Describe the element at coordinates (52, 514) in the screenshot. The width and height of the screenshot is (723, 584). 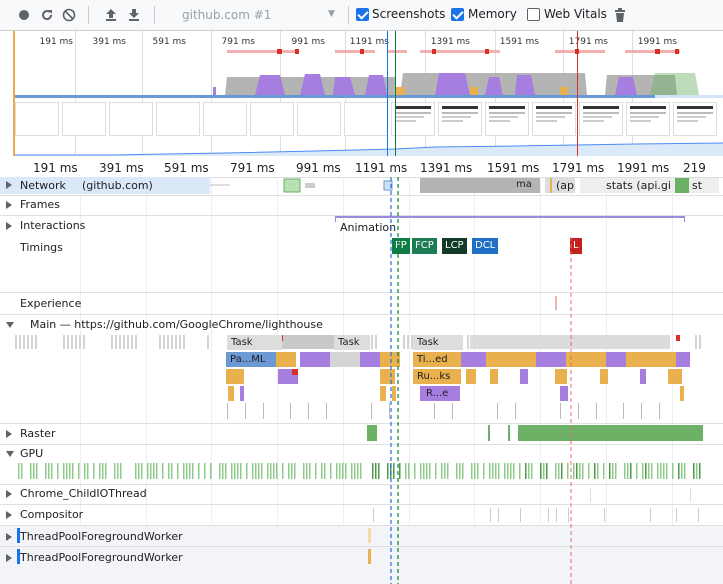
I see `compositor-track-label: Compositor` at that location.